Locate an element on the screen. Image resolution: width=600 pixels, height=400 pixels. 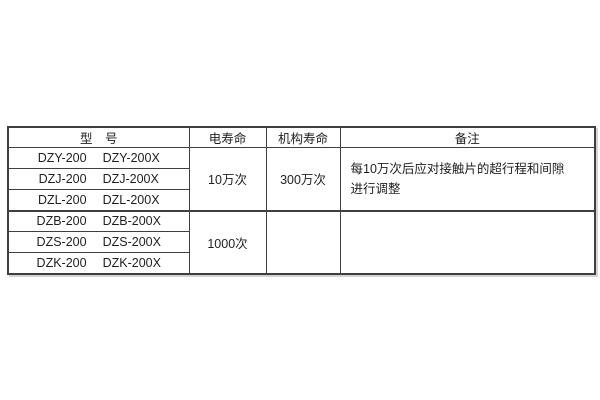
remark-text: 每10万次后应对接触片的超行程和间隙 is located at coordinates (457, 168).